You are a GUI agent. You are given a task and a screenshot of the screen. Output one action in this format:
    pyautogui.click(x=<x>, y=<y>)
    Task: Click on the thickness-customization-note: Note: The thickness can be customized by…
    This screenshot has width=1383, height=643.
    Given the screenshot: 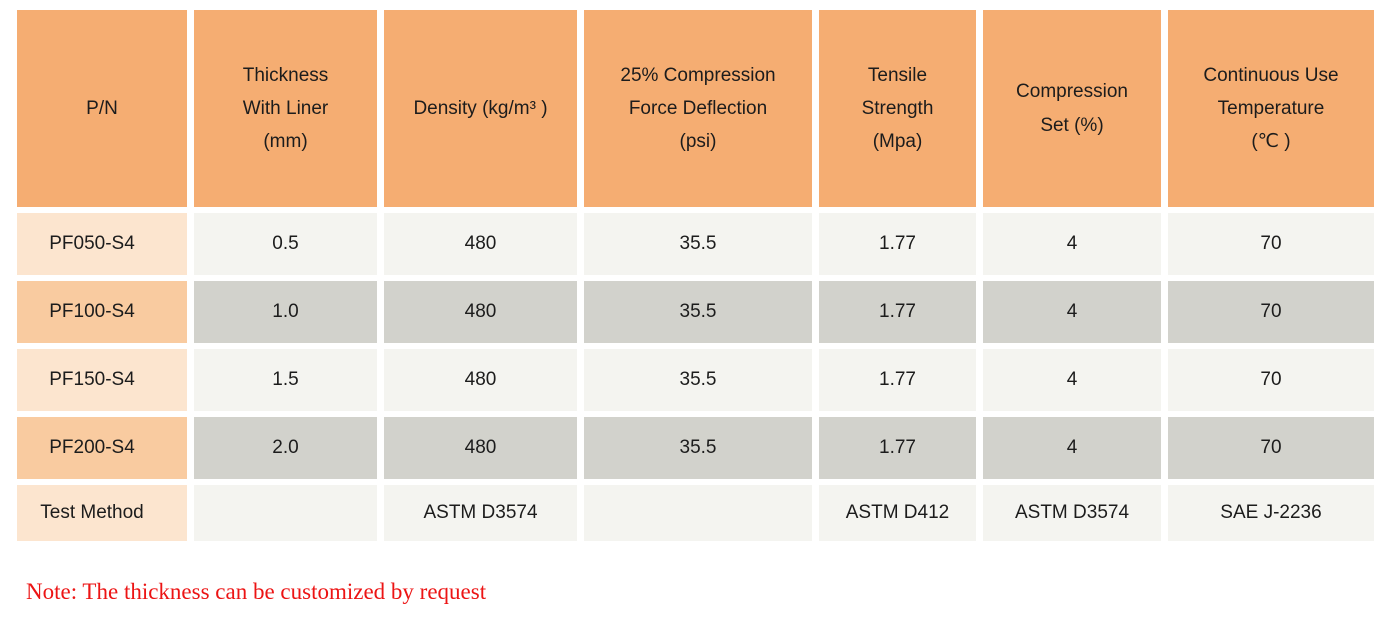 What is the action you would take?
    pyautogui.click(x=256, y=591)
    